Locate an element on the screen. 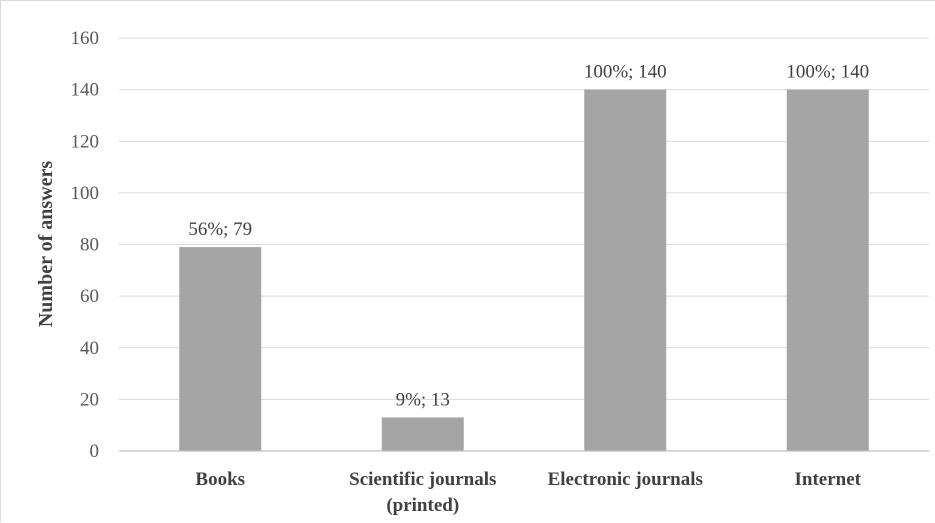 The image size is (935, 523). y-tick-label: 80 is located at coordinates (89, 245).